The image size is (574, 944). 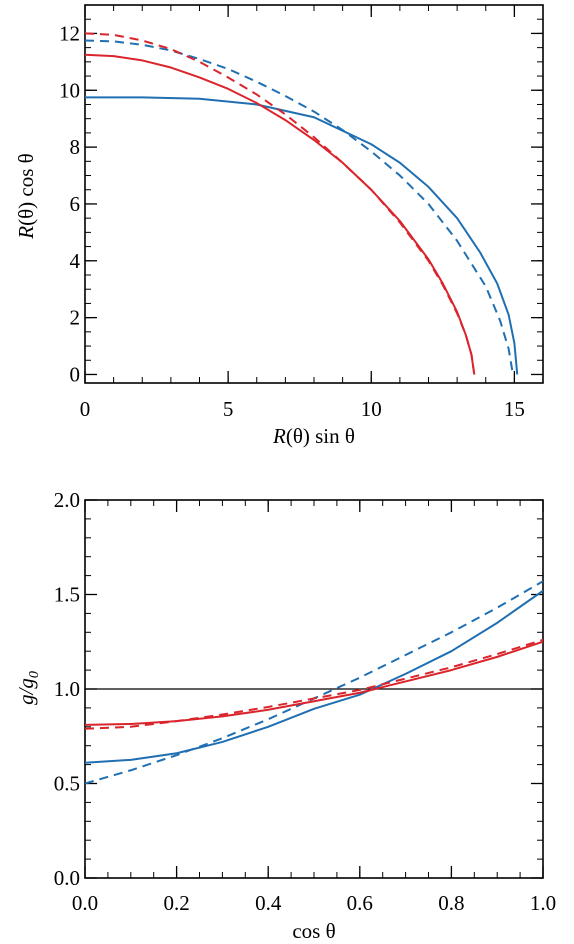 I want to click on y-axis-label-italic: g/g, so click(x=26, y=691).